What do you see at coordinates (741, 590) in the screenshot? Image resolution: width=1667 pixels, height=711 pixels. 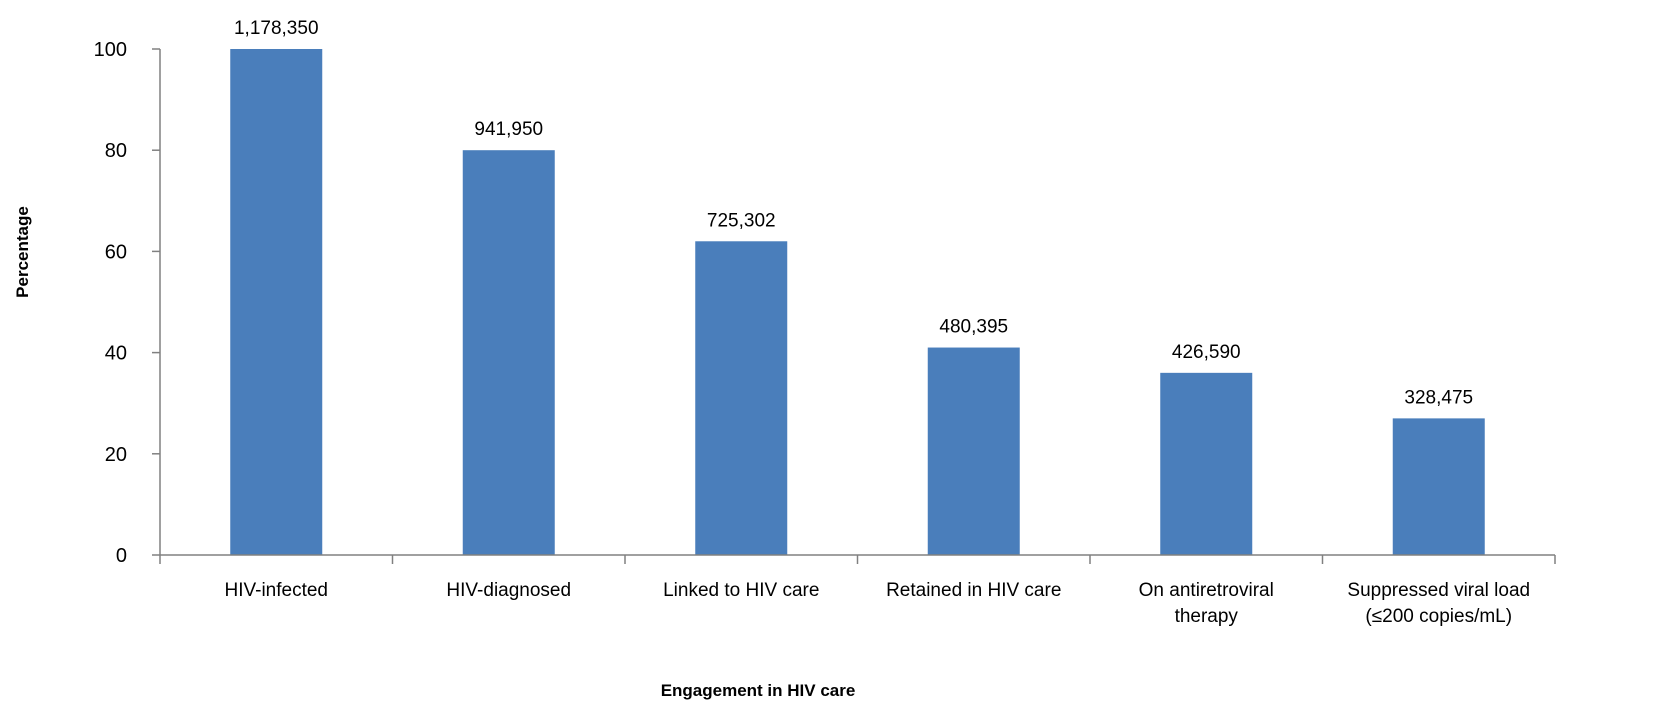 I see `category-label: Linked to HIV care` at bounding box center [741, 590].